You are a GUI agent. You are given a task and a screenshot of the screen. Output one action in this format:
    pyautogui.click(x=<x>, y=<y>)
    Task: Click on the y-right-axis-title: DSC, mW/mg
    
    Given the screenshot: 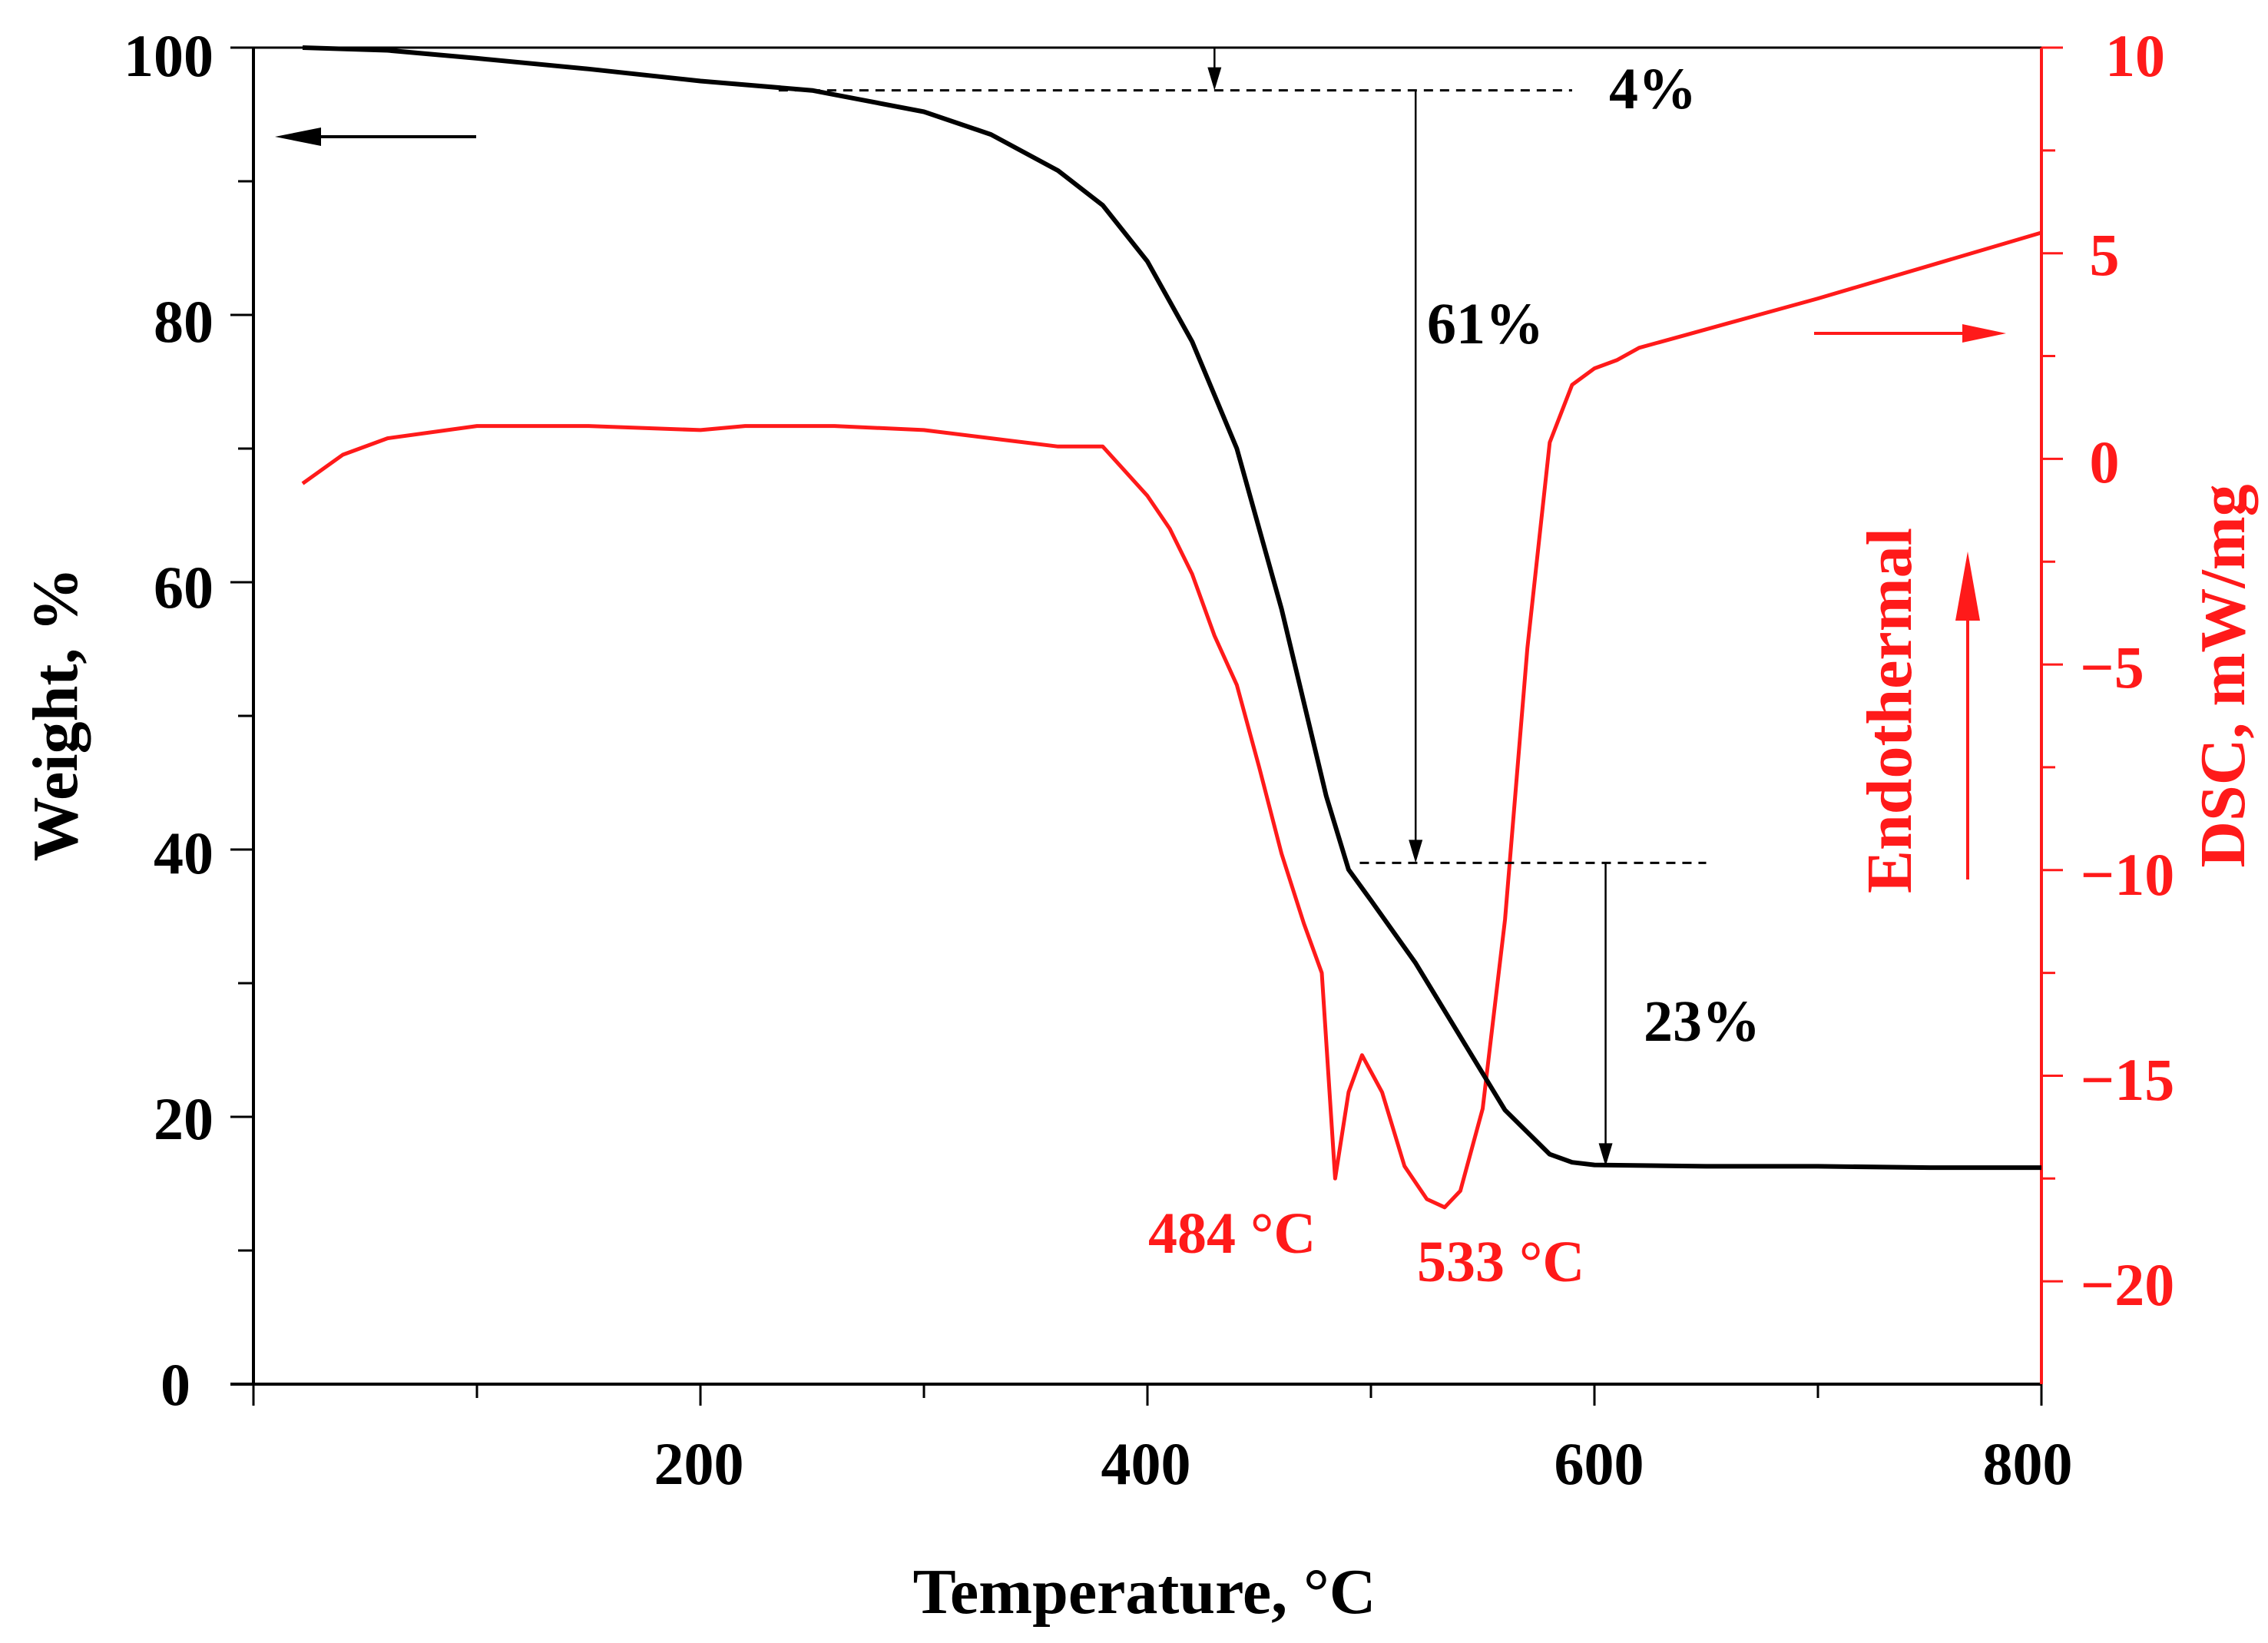 What is the action you would take?
    pyautogui.click(x=2223, y=675)
    